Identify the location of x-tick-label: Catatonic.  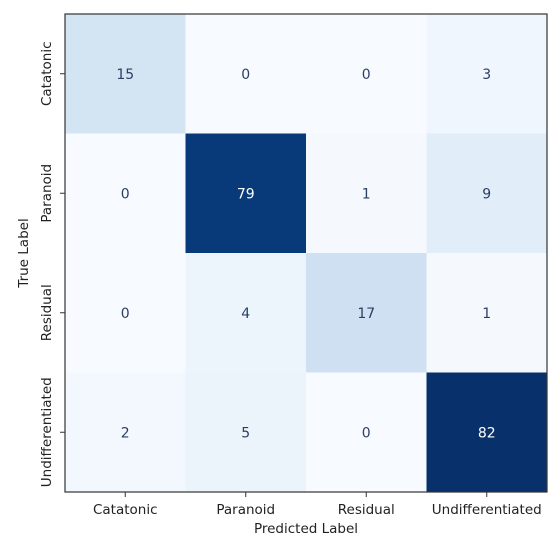
(125, 510).